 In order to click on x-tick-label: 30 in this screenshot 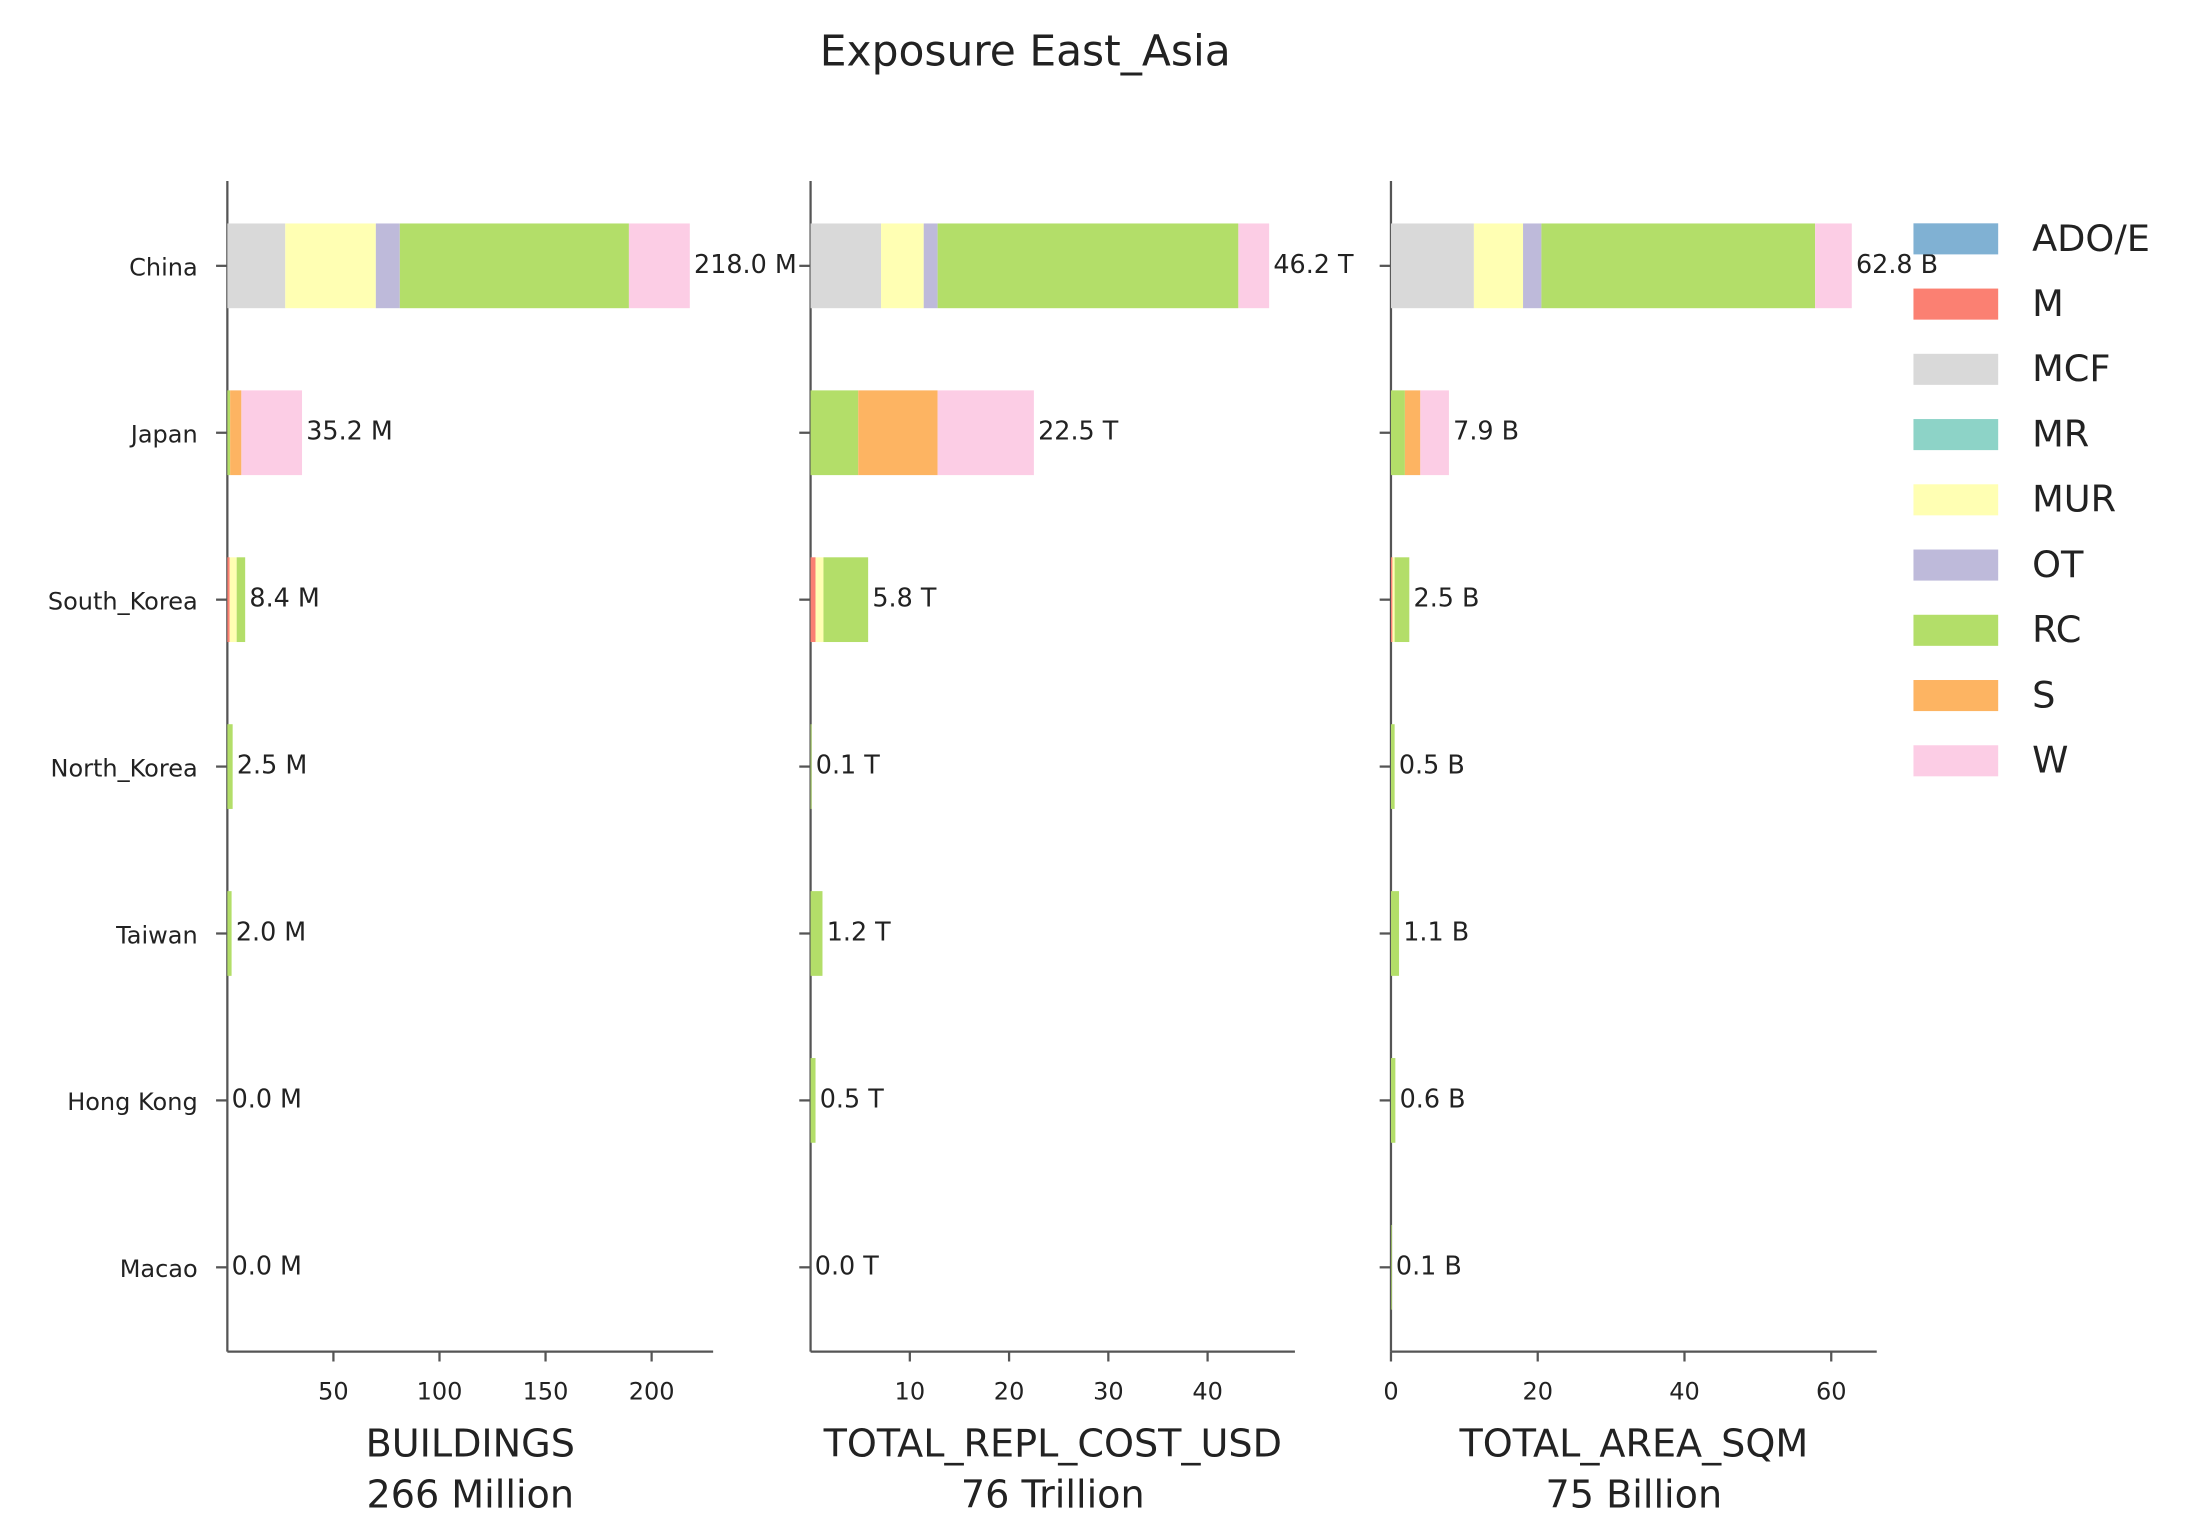, I will do `click(1108, 1392)`.